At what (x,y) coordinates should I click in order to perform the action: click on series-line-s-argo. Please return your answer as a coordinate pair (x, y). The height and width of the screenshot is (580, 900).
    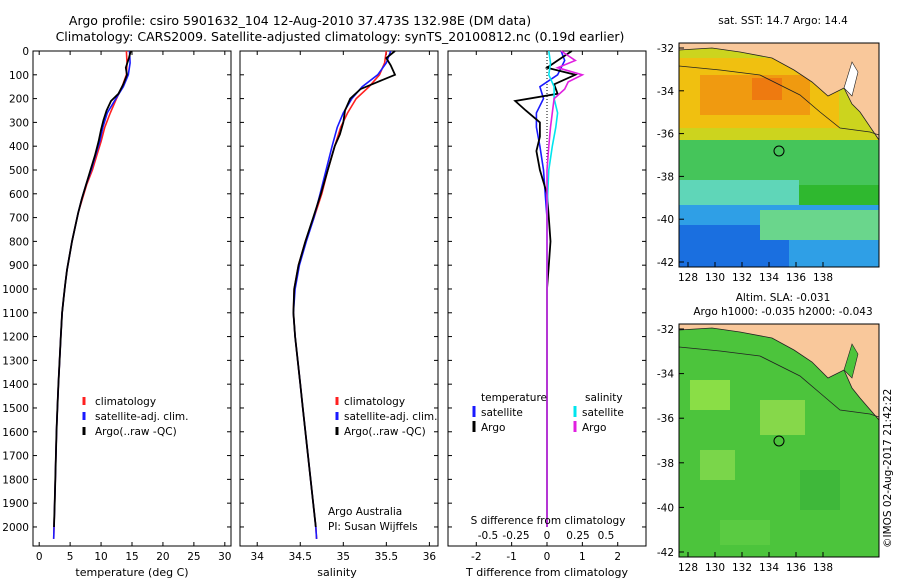
    Looking at the image, I should click on (565, 288).